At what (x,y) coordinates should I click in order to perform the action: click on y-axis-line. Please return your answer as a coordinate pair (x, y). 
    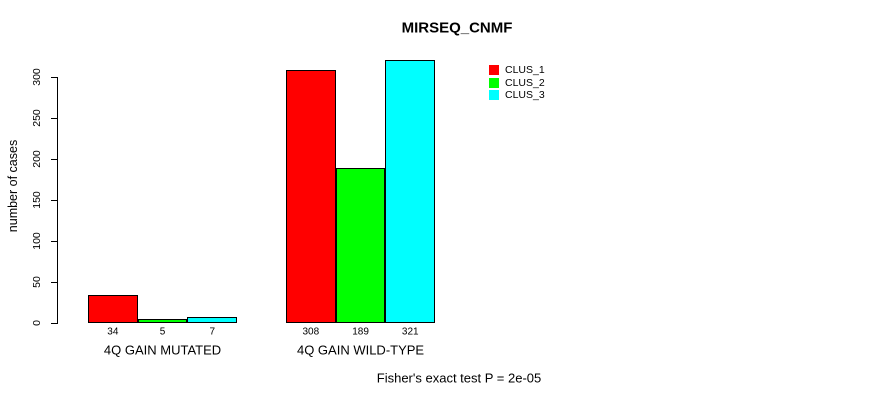
    Looking at the image, I should click on (57, 200).